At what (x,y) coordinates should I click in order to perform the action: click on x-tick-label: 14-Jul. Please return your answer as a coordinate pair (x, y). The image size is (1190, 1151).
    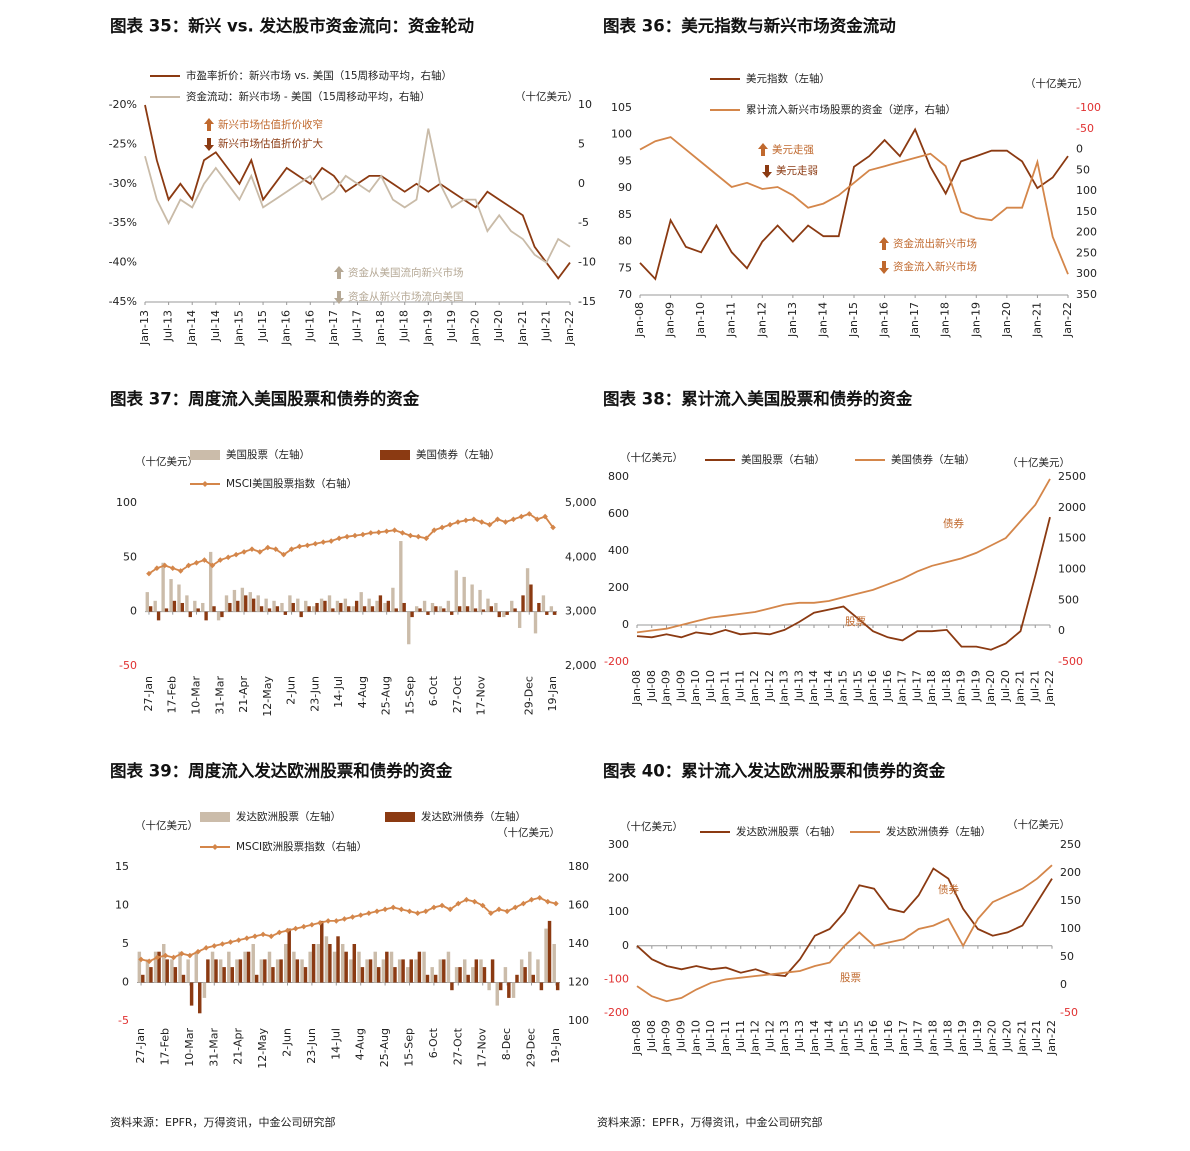
    Looking at the image, I should click on (335, 1044).